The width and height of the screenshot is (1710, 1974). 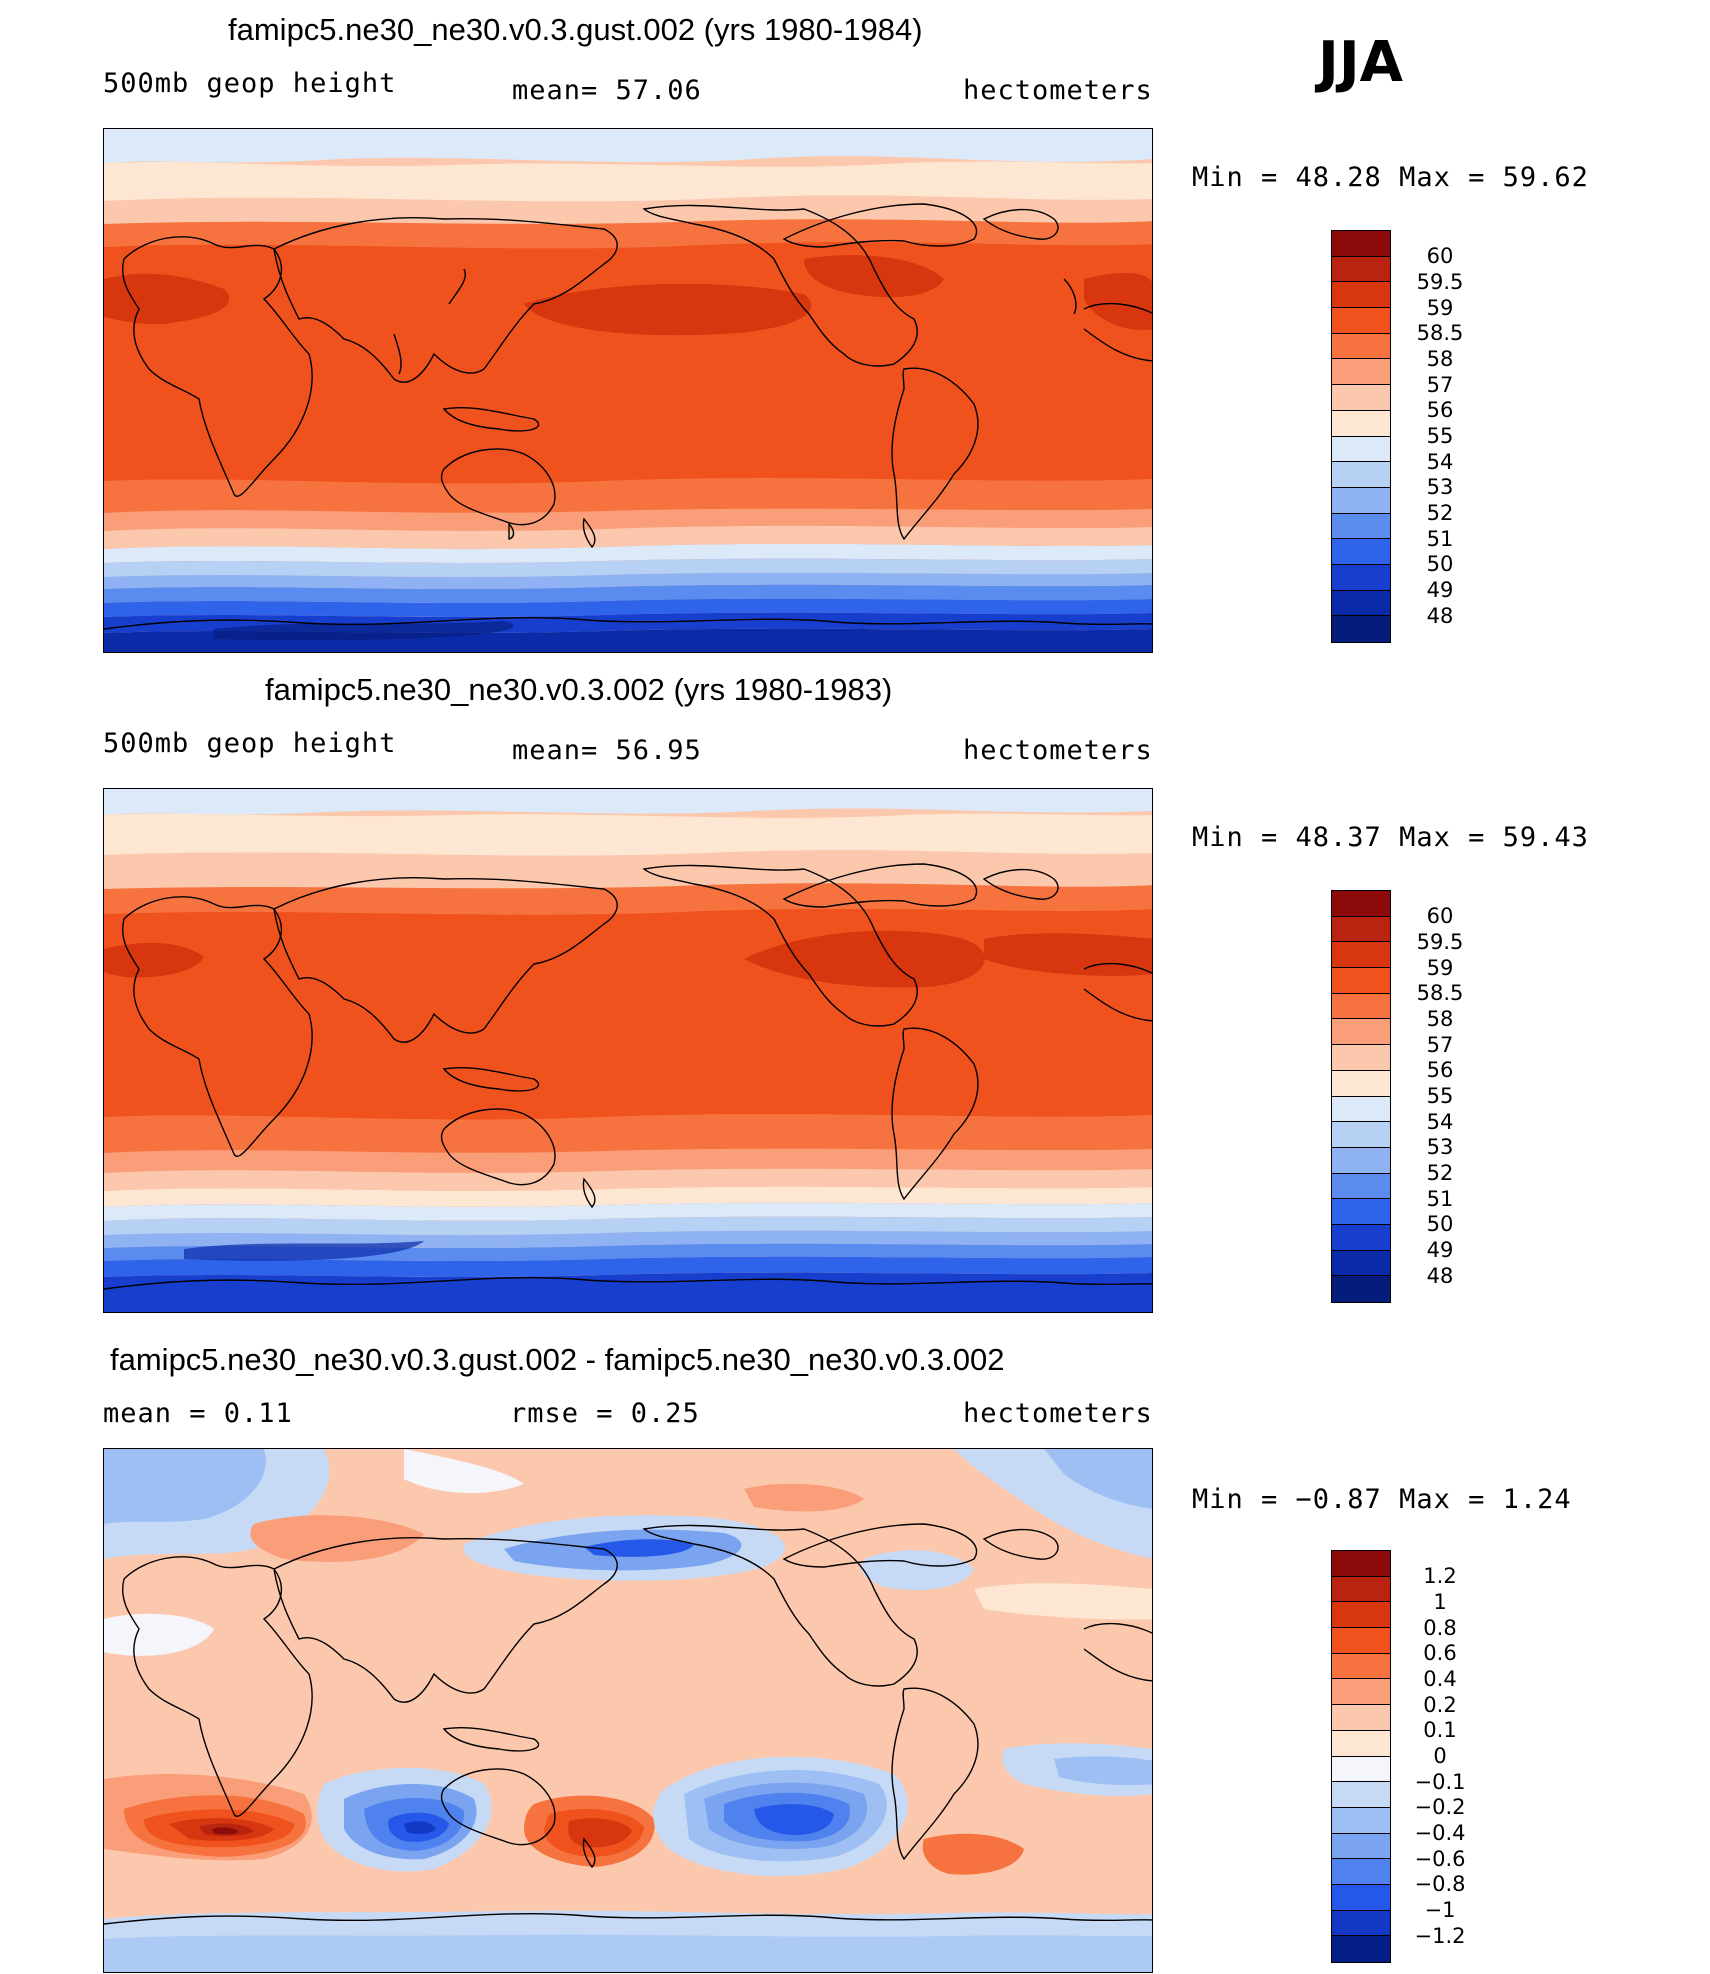 What do you see at coordinates (1440, 1730) in the screenshot?
I see `colorbar-tick-label: 0.1` at bounding box center [1440, 1730].